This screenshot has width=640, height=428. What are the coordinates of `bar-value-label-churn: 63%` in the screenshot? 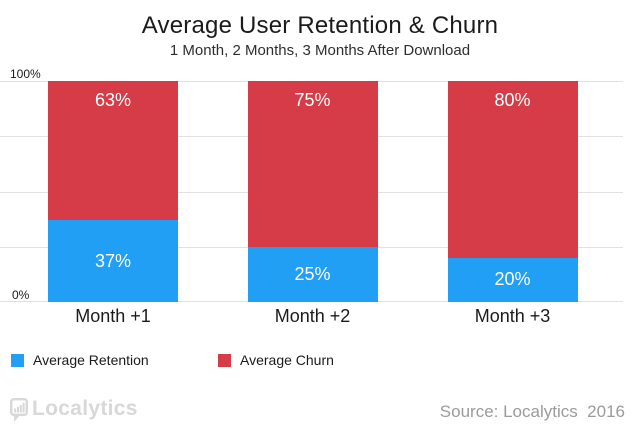 It's located at (113, 100).